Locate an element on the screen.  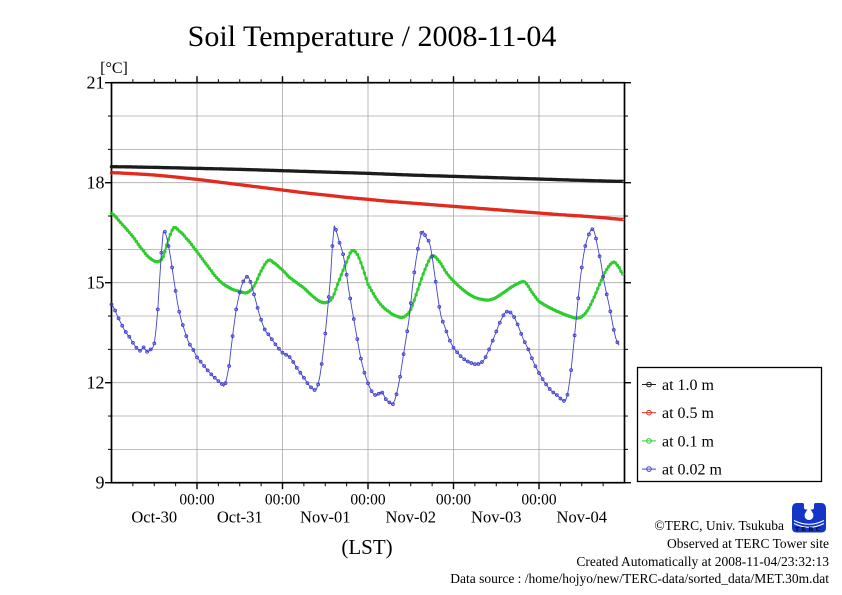
y-tick-label: 9 is located at coordinates (100, 483).